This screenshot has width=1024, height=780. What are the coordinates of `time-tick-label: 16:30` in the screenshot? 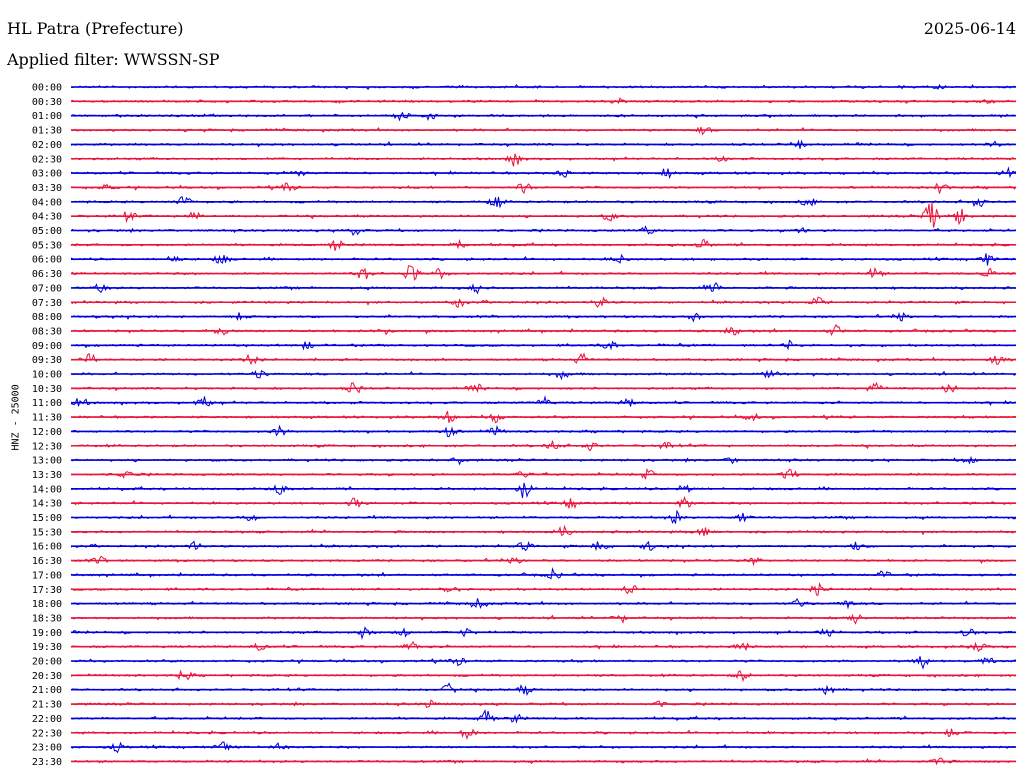 It's located at (47, 561).